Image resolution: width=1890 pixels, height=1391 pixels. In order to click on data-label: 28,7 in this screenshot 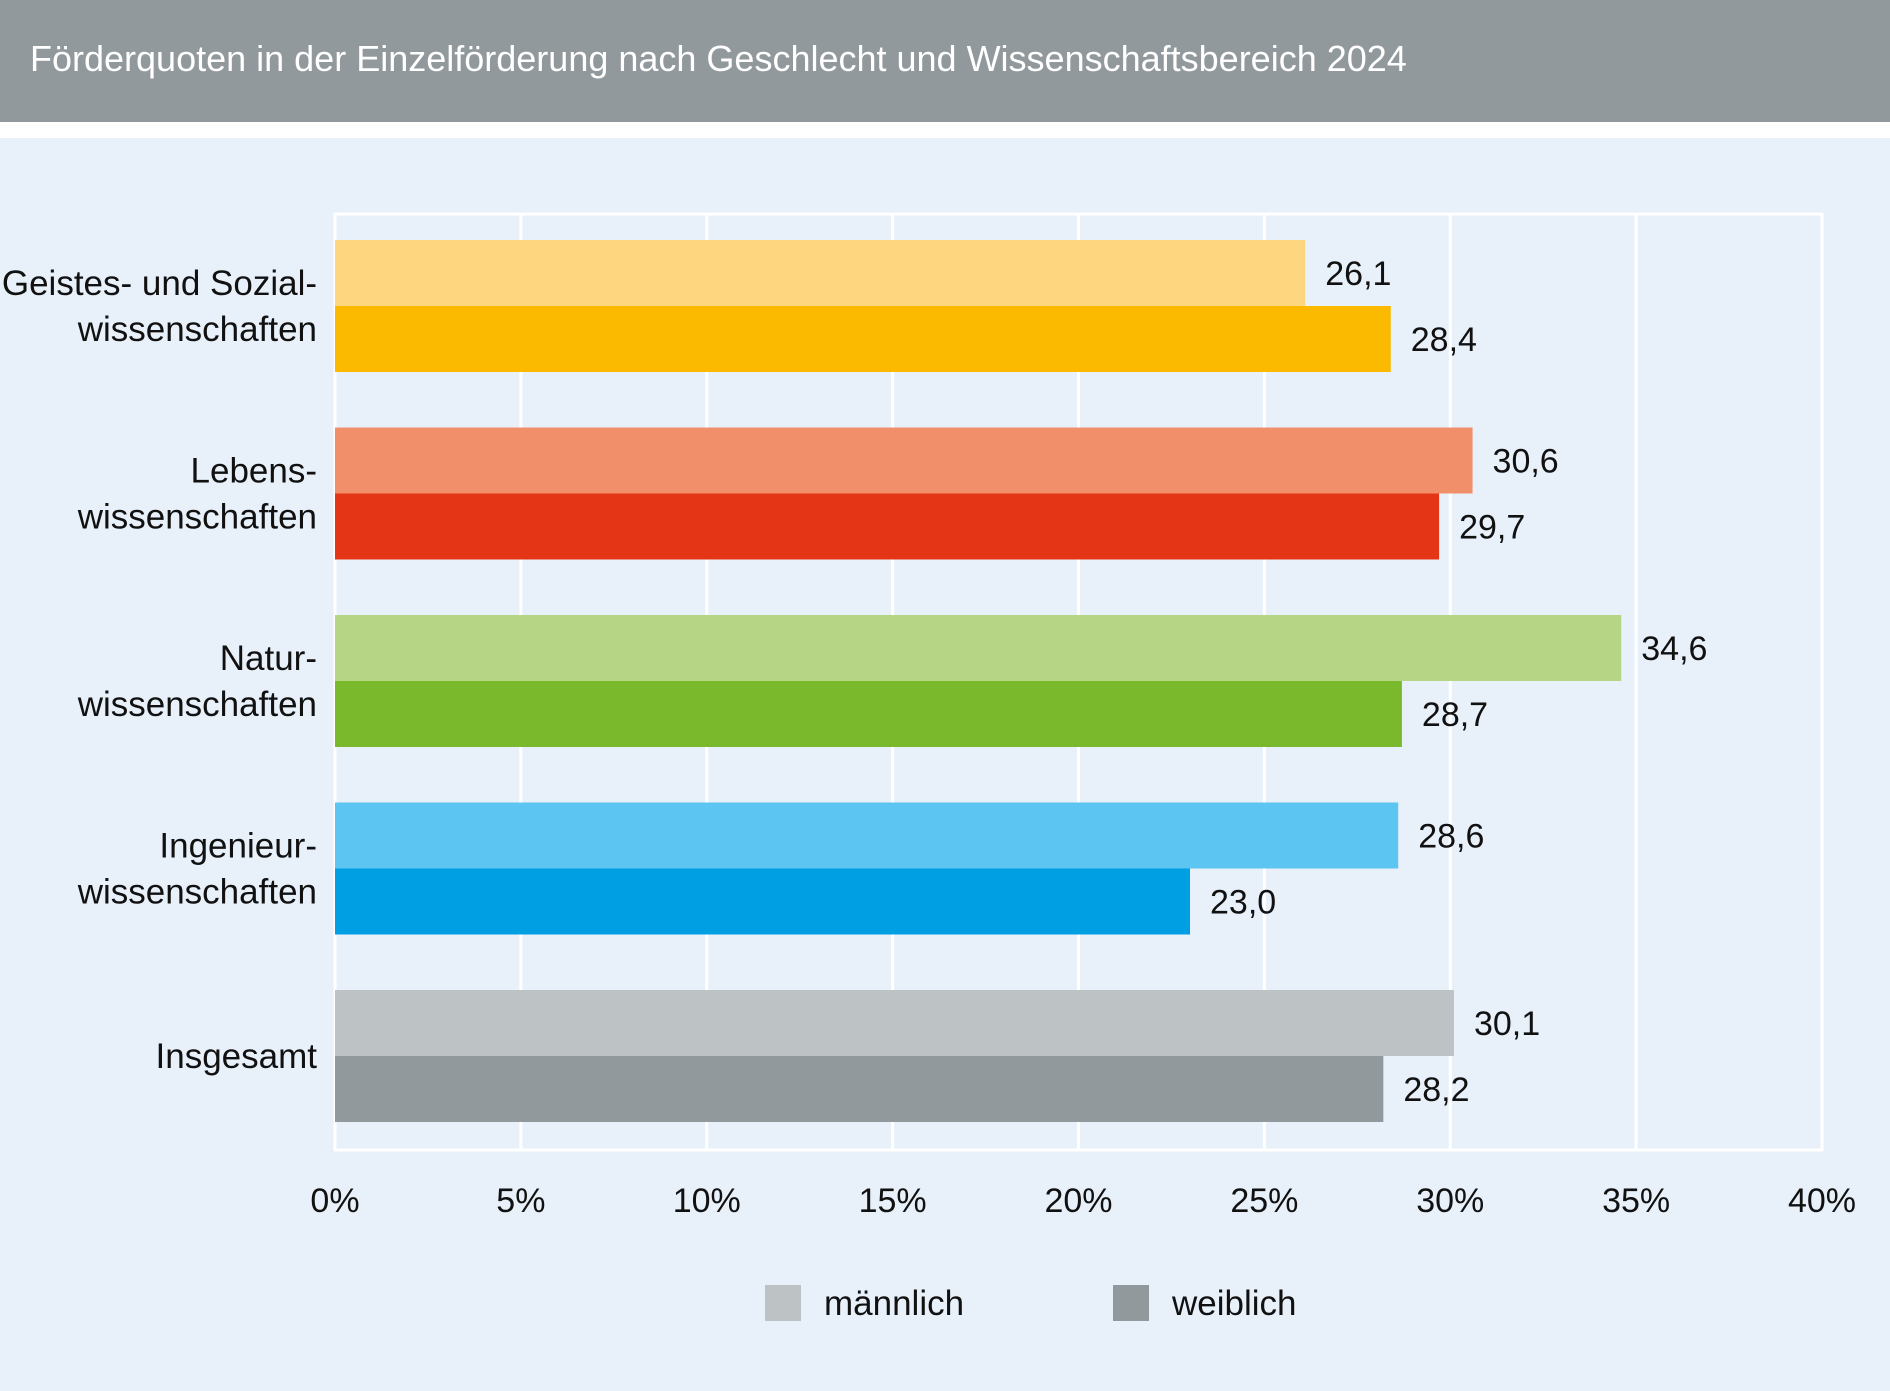, I will do `click(1455, 715)`.